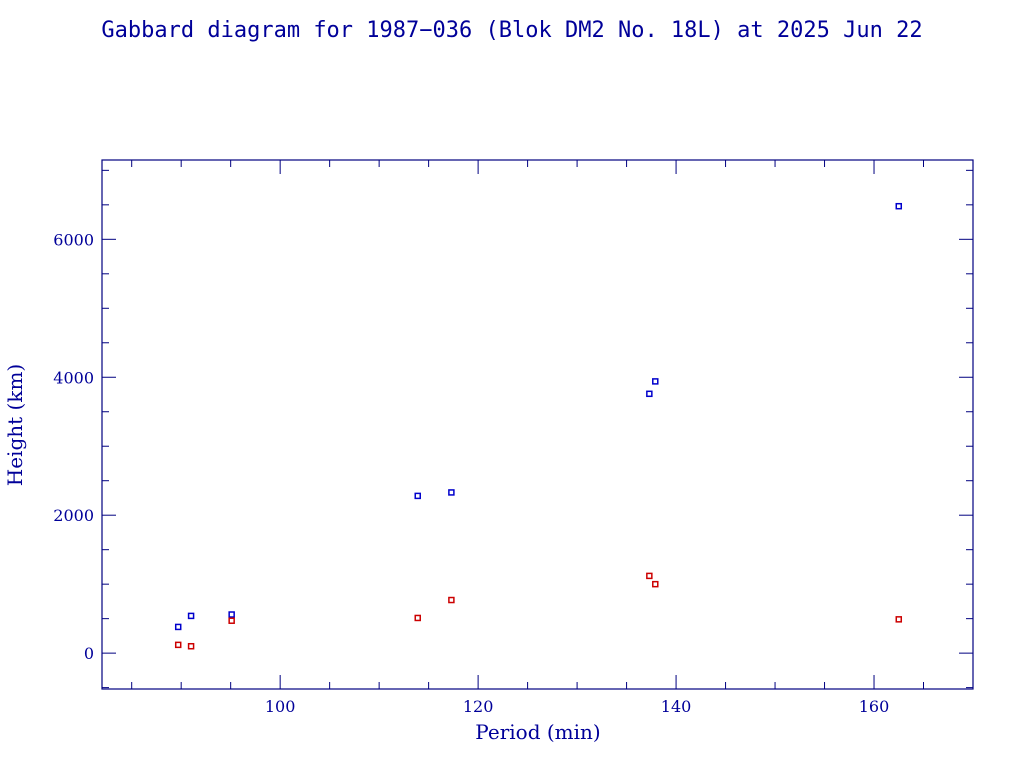  Describe the element at coordinates (676, 706) in the screenshot. I see `x-tick-label: 140` at that location.